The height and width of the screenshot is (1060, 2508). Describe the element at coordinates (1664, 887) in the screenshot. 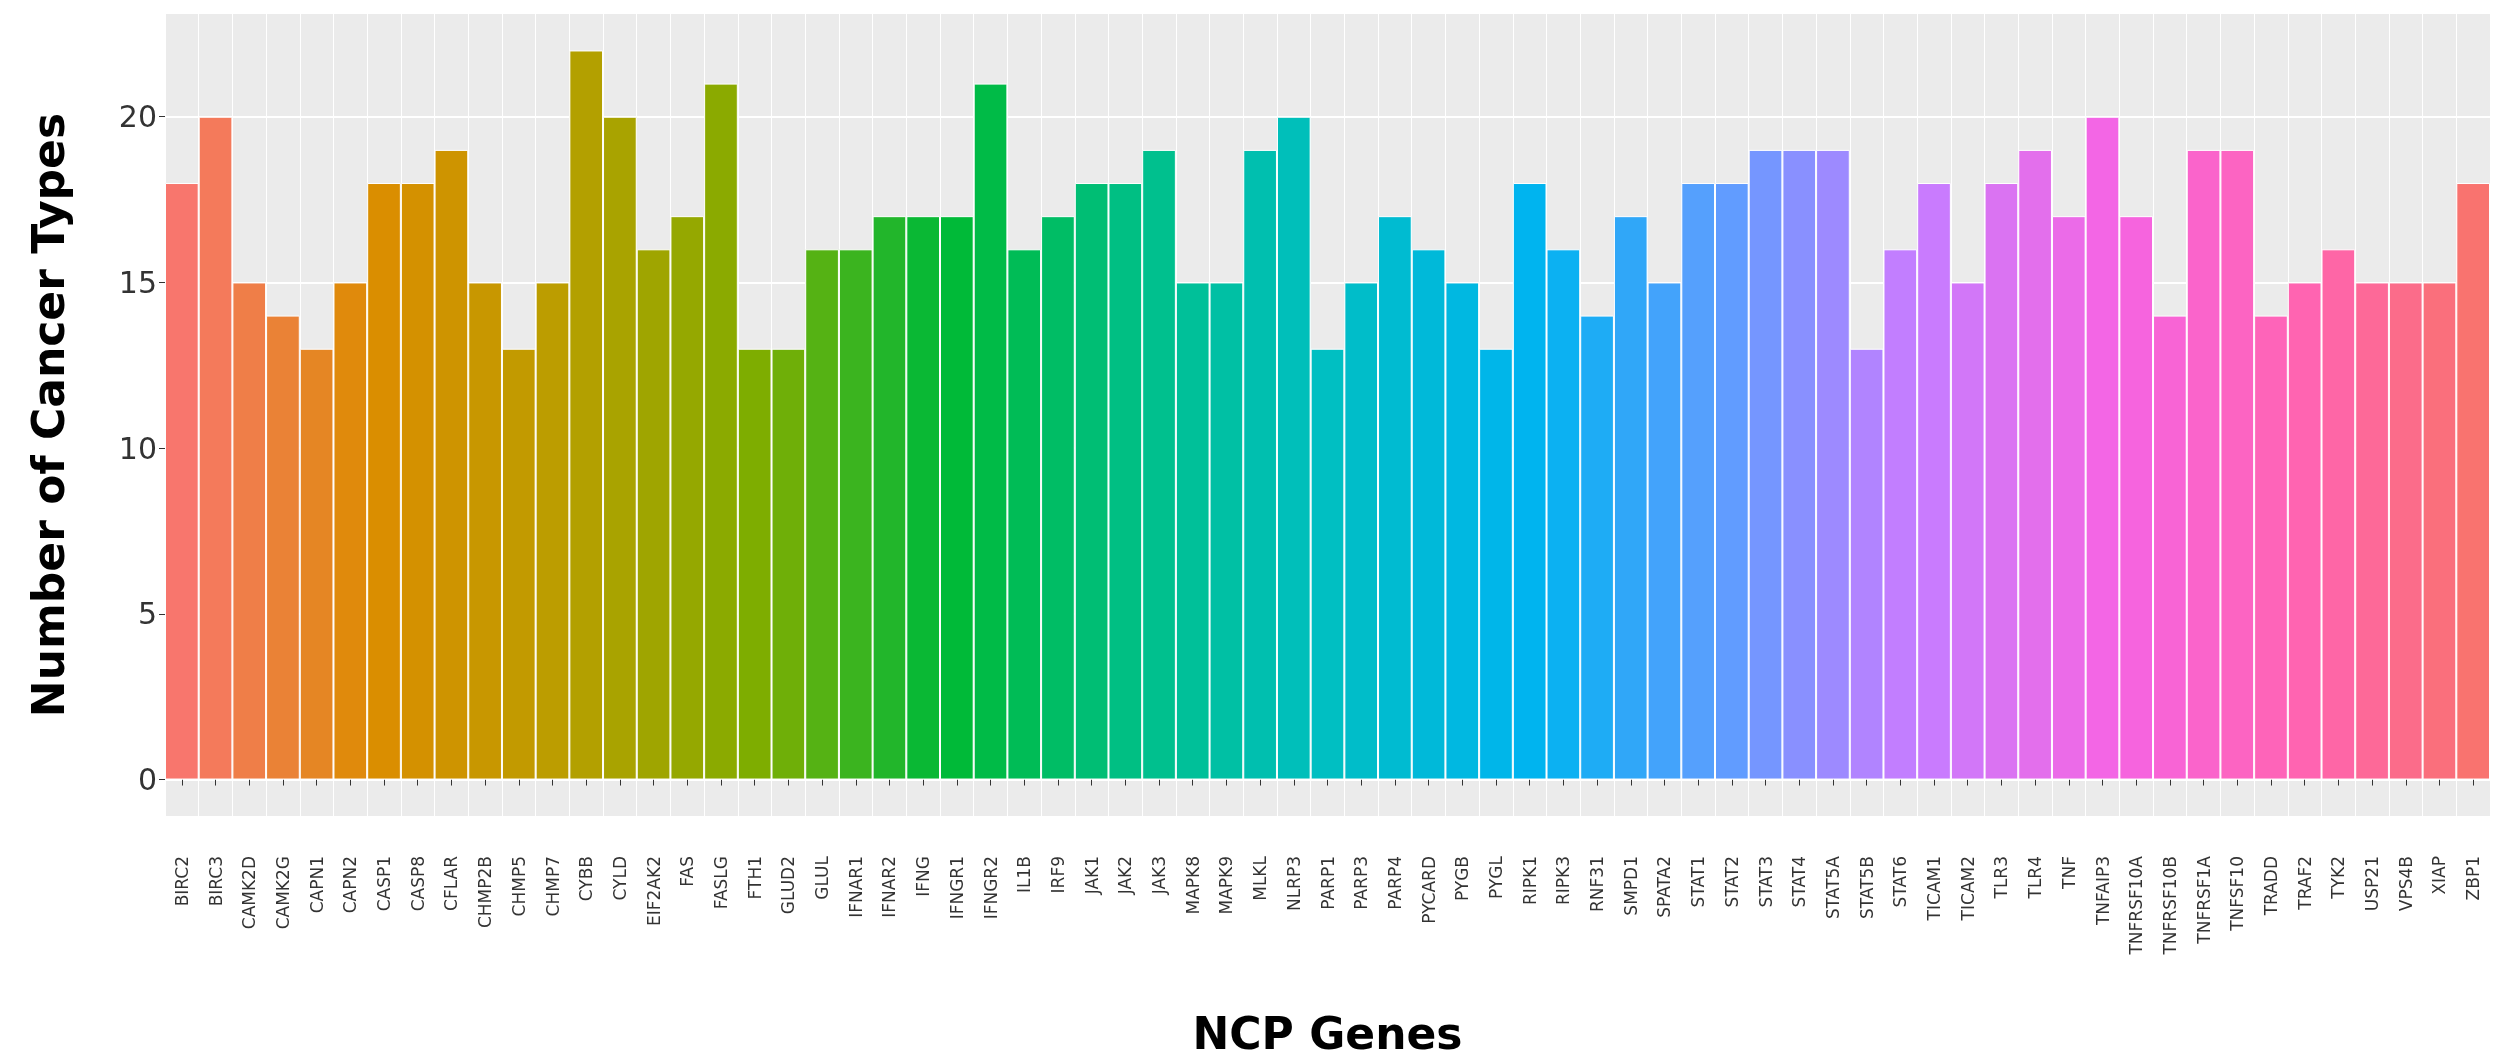

I see `x-tick-label: SPATA2` at that location.